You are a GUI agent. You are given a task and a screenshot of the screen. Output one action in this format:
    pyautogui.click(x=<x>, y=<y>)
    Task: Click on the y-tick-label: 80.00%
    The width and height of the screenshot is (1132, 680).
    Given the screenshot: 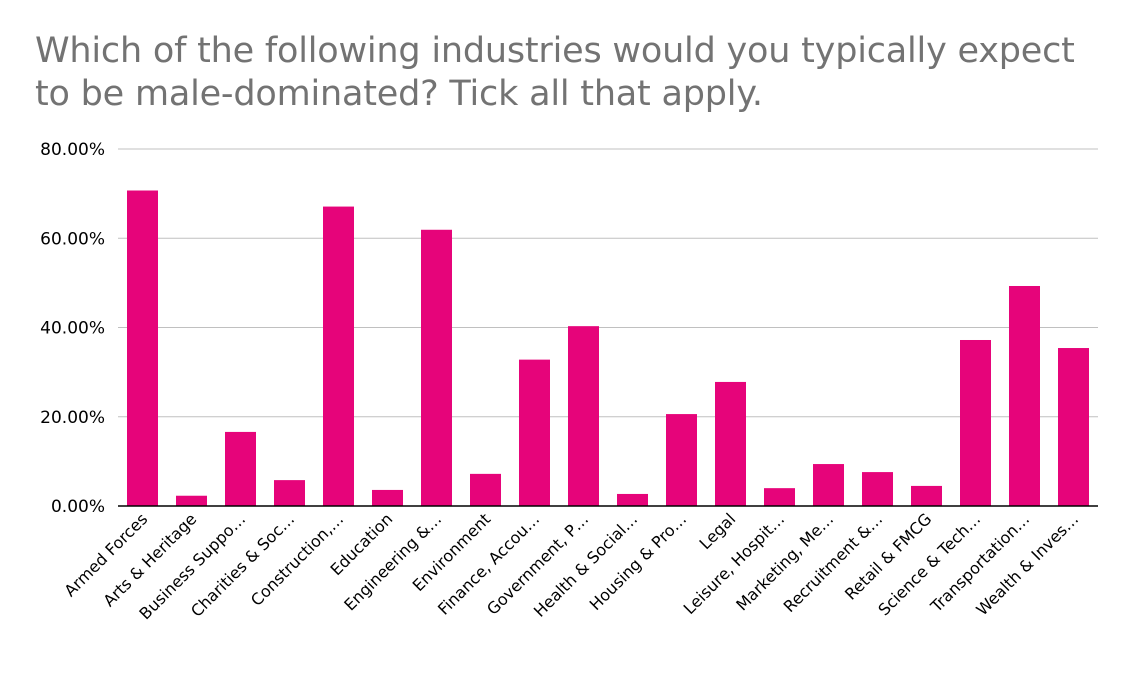 What is the action you would take?
    pyautogui.click(x=72, y=150)
    